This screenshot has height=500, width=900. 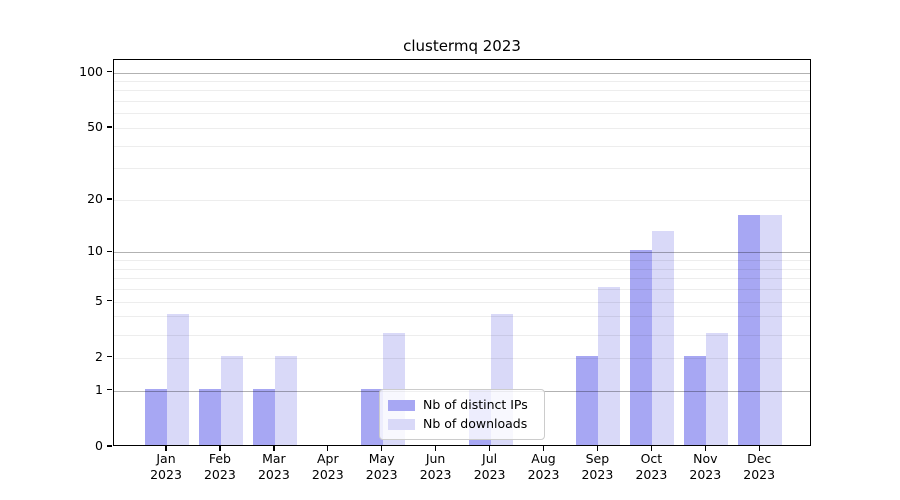 What do you see at coordinates (597, 448) in the screenshot?
I see `x-tick-mark-sep` at bounding box center [597, 448].